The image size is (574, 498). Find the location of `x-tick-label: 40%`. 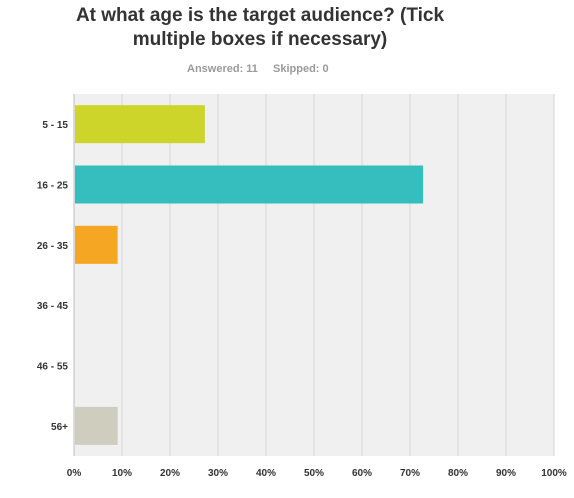

x-tick-label: 40% is located at coordinates (266, 473).